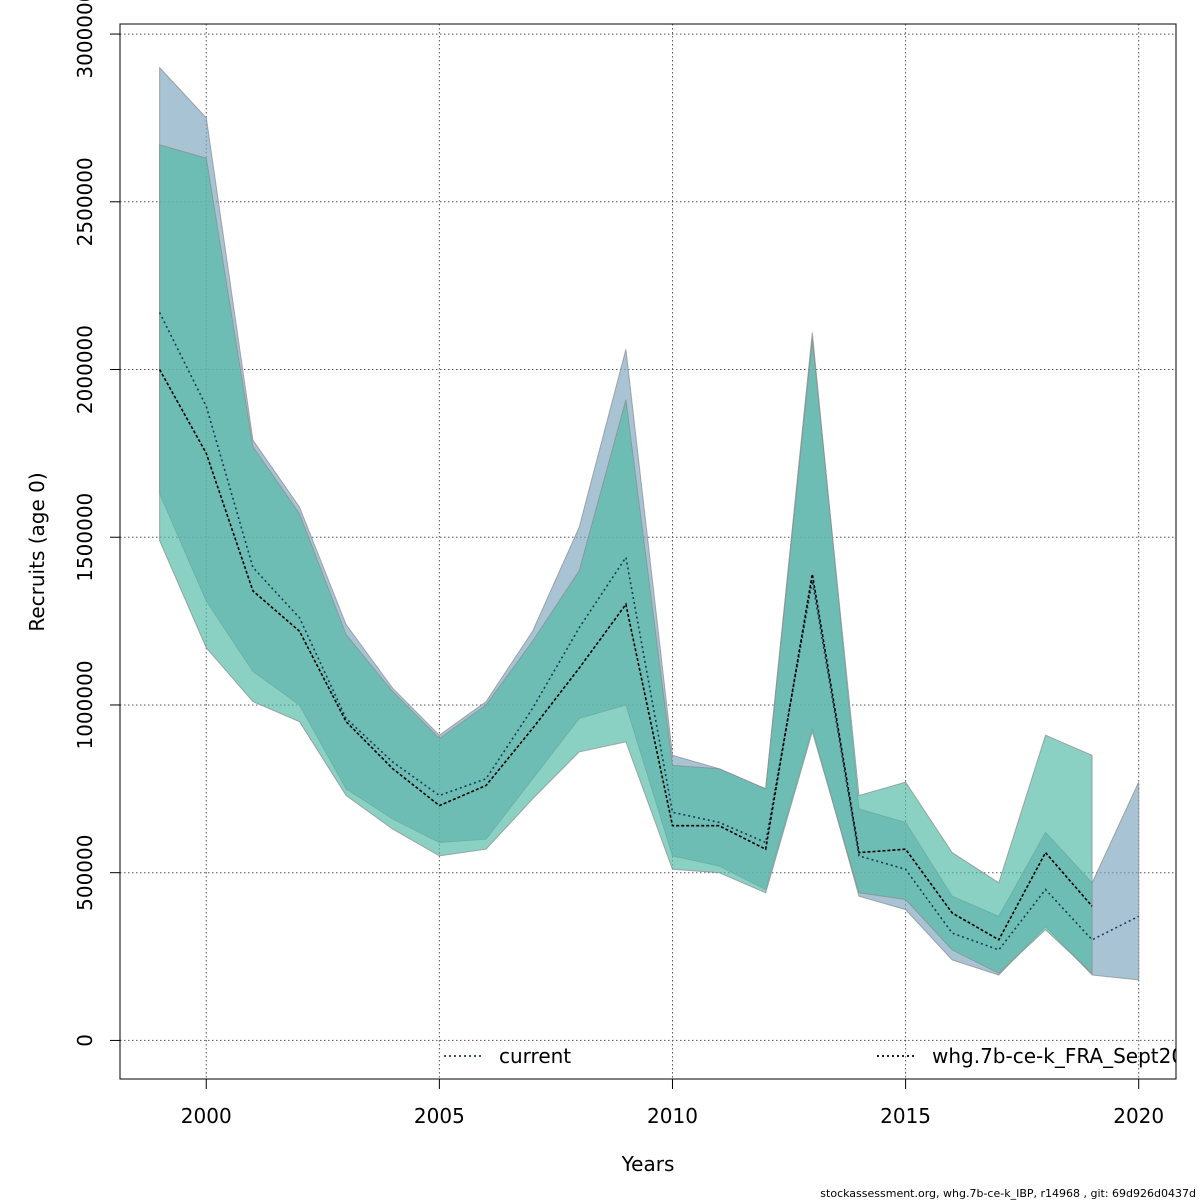 This screenshot has height=1200, width=1200. What do you see at coordinates (85, 201) in the screenshot?
I see `y-tick-label: 2500000` at bounding box center [85, 201].